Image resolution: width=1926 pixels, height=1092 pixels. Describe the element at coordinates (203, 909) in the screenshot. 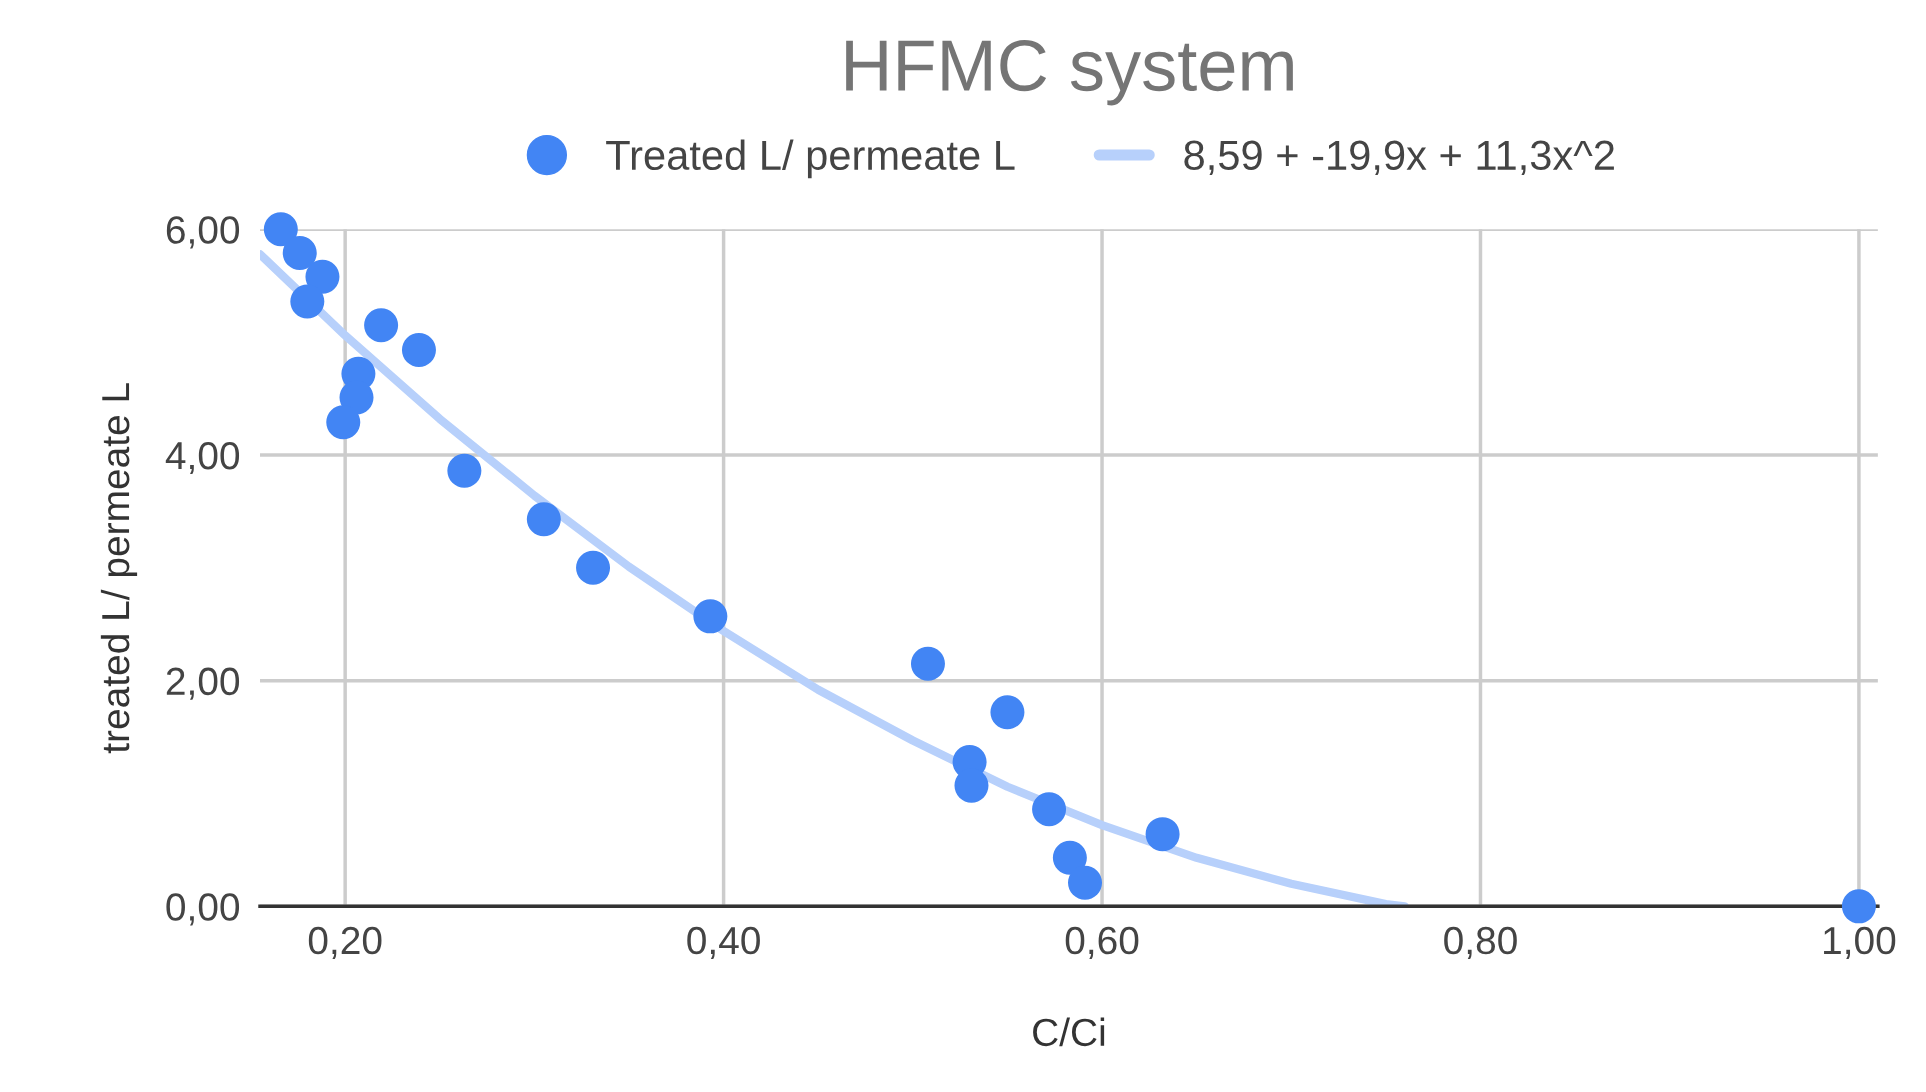

I see `y-tick-label: 0,00` at that location.